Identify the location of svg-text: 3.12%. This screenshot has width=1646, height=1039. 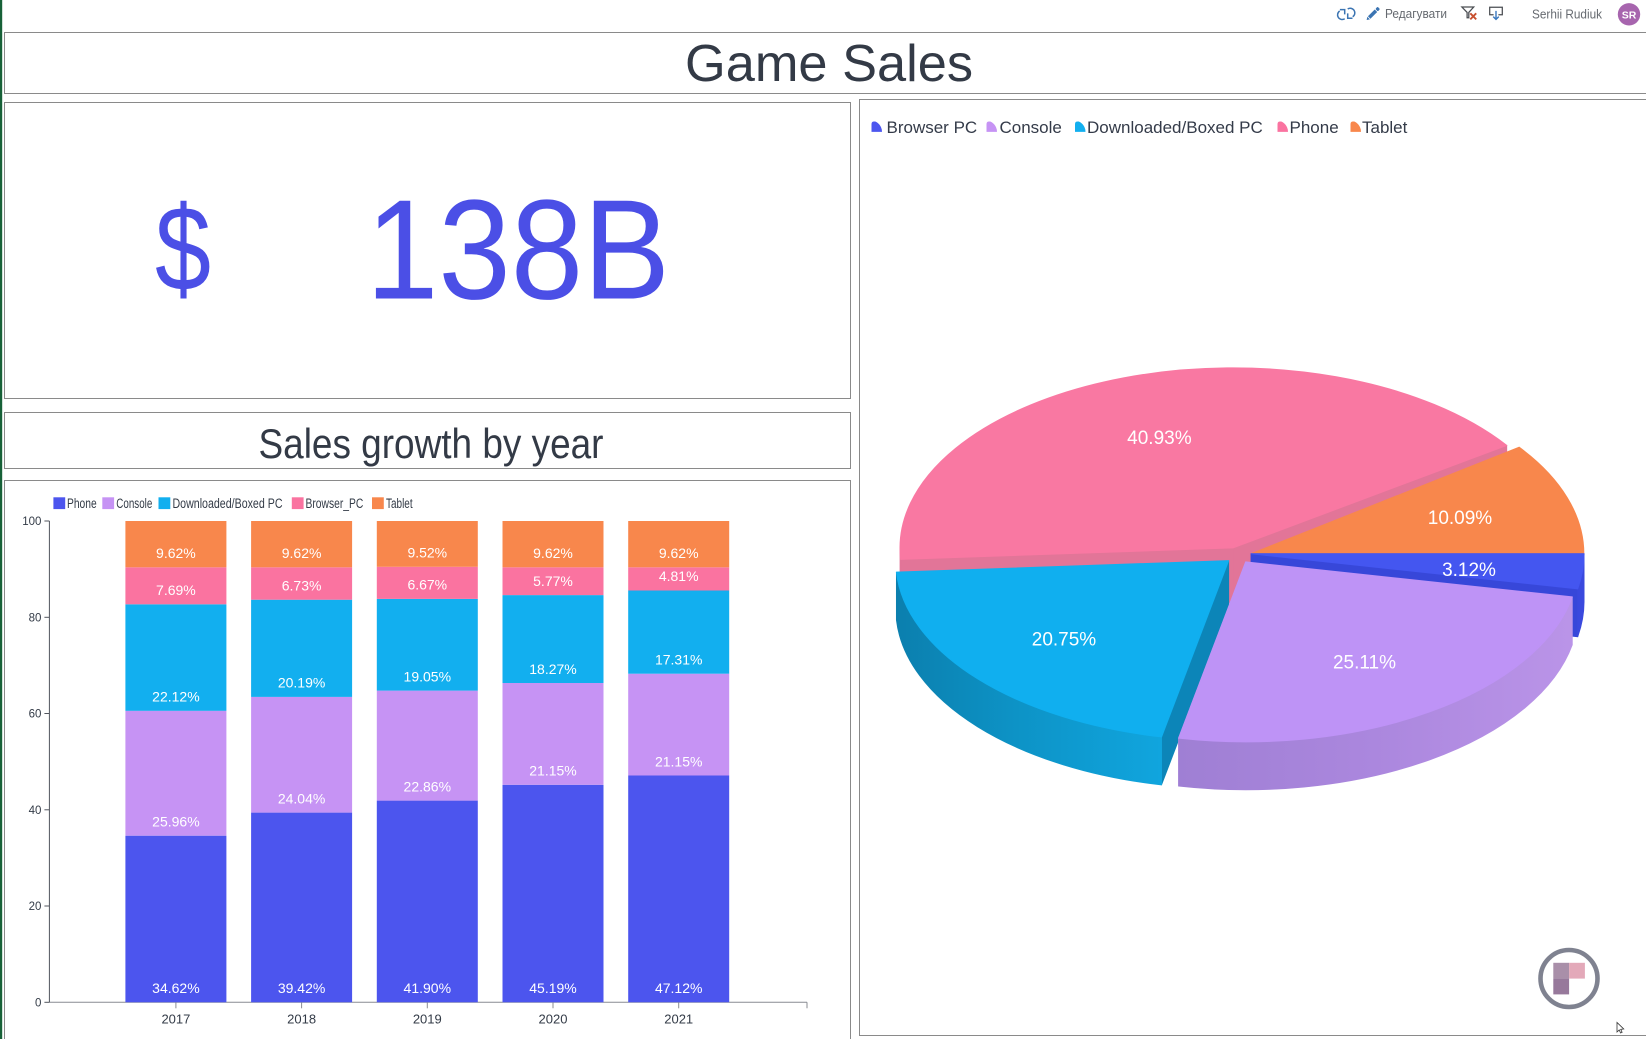
(1469, 570).